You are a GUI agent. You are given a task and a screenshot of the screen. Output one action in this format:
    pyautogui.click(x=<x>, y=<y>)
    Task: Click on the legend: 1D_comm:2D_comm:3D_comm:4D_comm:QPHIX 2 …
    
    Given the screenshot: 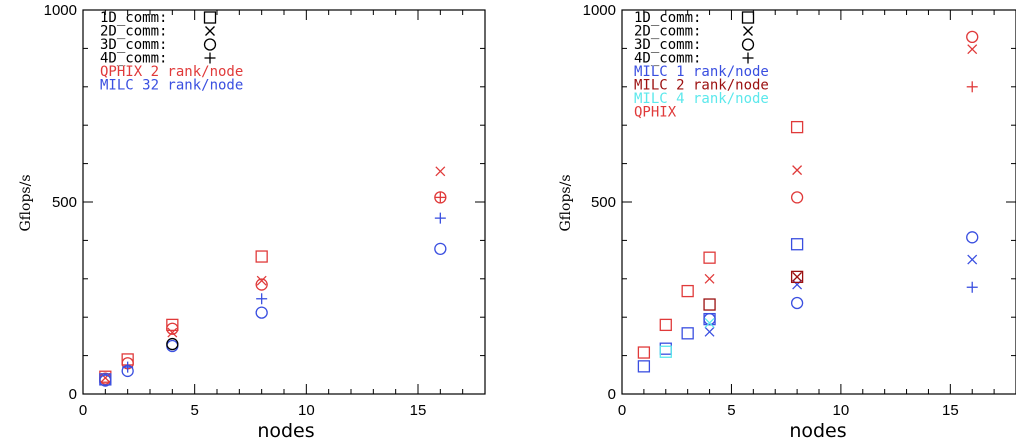 What is the action you would take?
    pyautogui.click(x=171, y=52)
    